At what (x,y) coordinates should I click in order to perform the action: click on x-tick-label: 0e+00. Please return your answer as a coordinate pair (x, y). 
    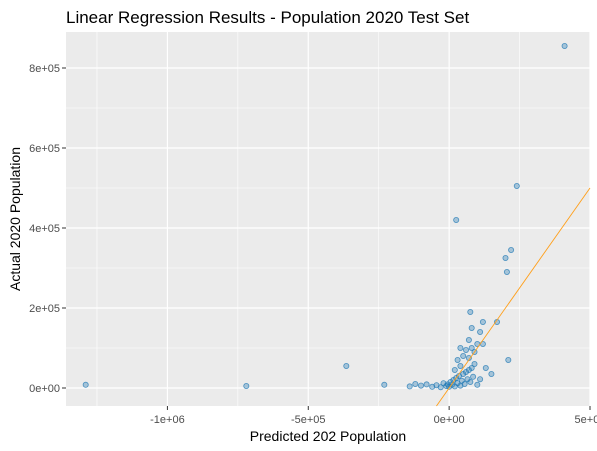
    Looking at the image, I should click on (449, 420).